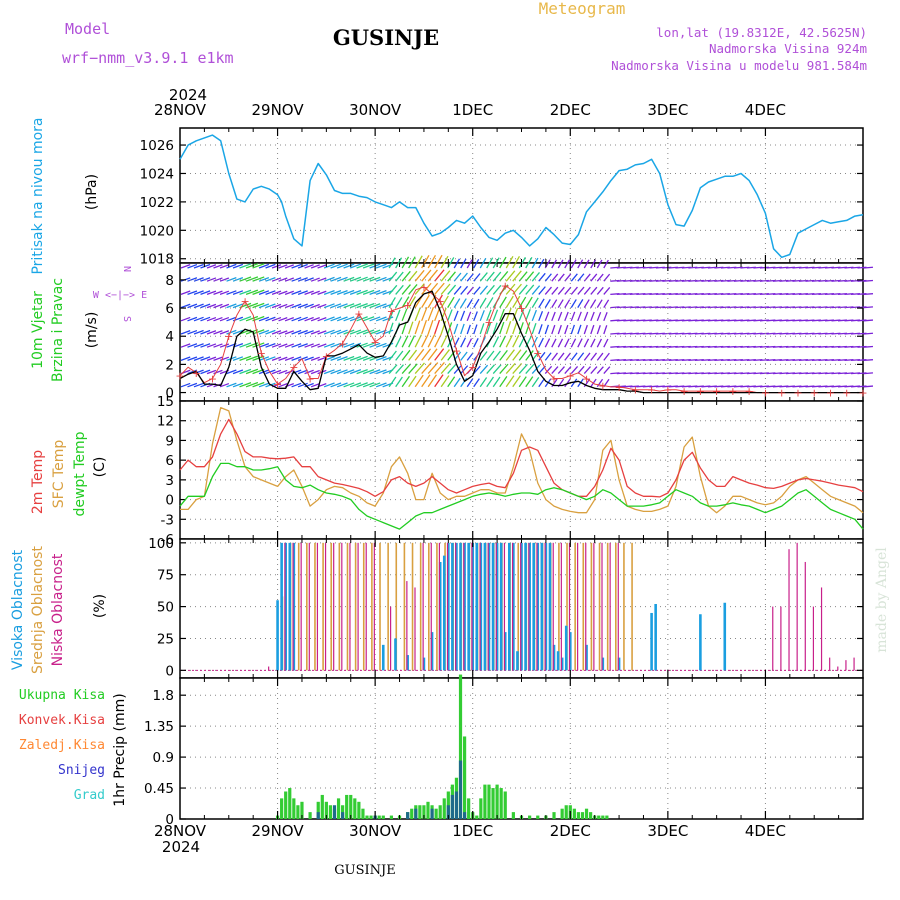 Image resolution: width=900 pixels, height=900 pixels. I want to click on y-tick-label: -3, so click(167, 520).